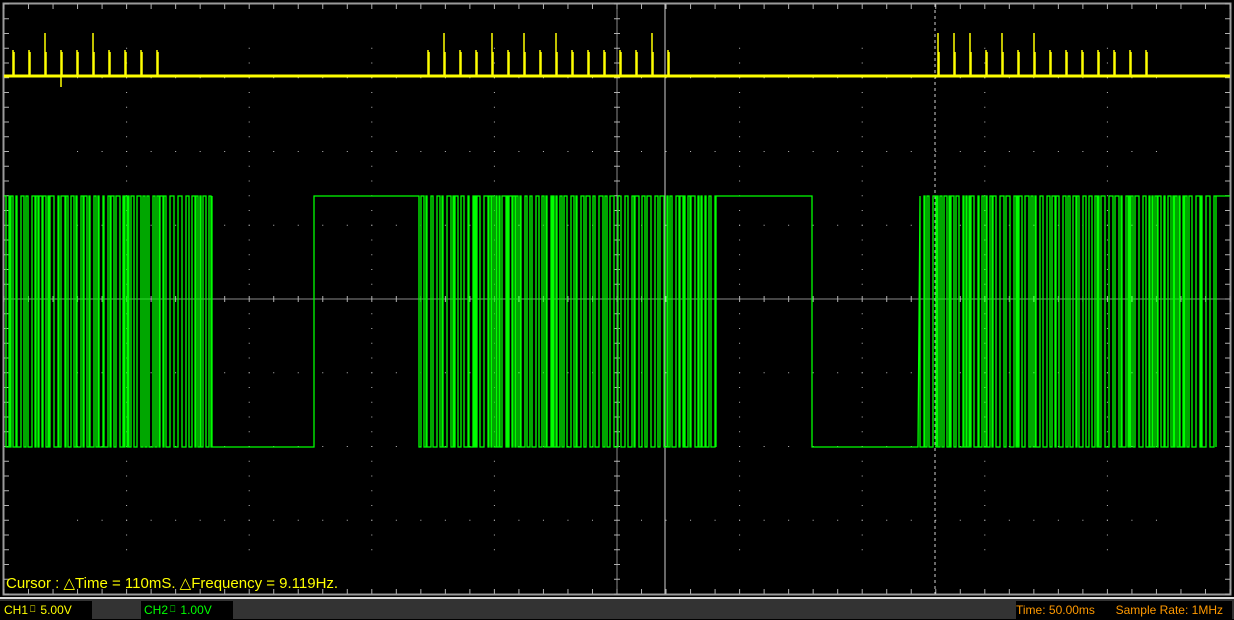 The image size is (1234, 620). I want to click on ch2-indicator: CH2 ⎕ 1.00V, so click(187, 610).